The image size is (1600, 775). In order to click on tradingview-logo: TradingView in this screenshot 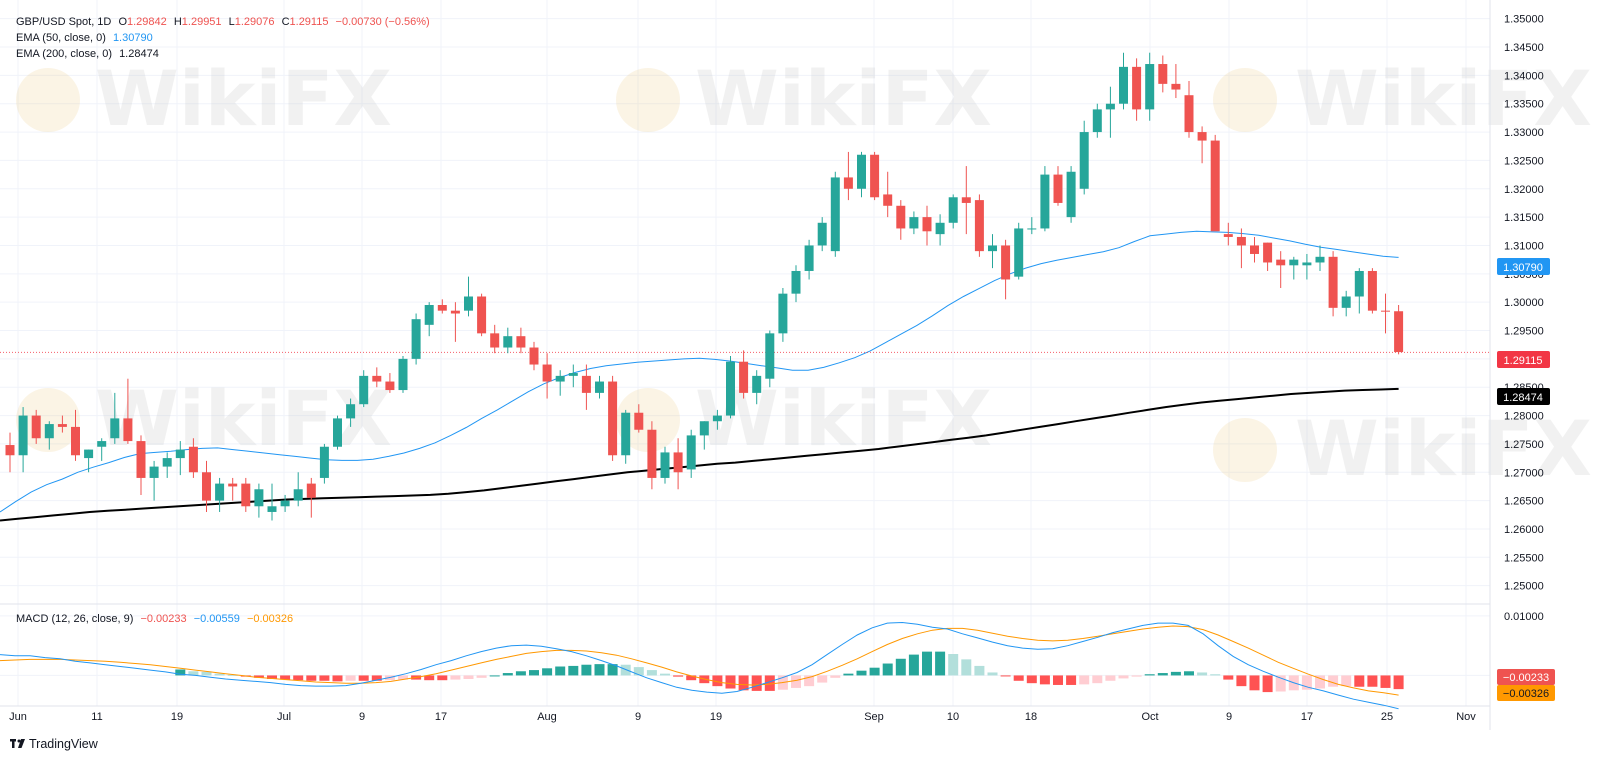, I will do `click(54, 744)`.